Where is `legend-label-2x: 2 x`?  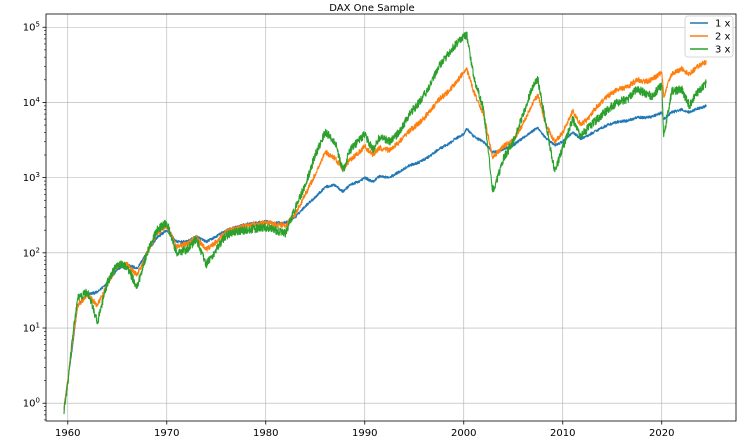 legend-label-2x: 2 x is located at coordinates (723, 37).